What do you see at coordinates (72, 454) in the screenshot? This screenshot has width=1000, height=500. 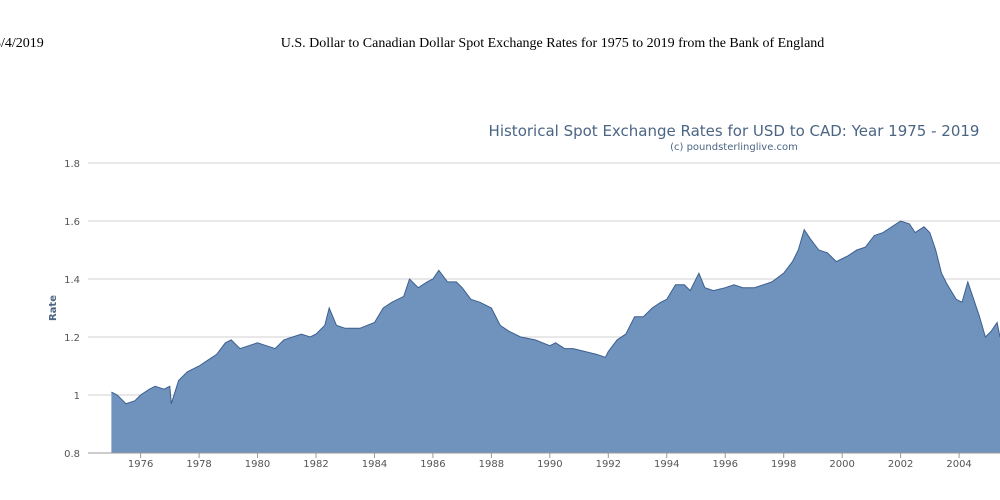 I see `y-tick-label: 0.8` at bounding box center [72, 454].